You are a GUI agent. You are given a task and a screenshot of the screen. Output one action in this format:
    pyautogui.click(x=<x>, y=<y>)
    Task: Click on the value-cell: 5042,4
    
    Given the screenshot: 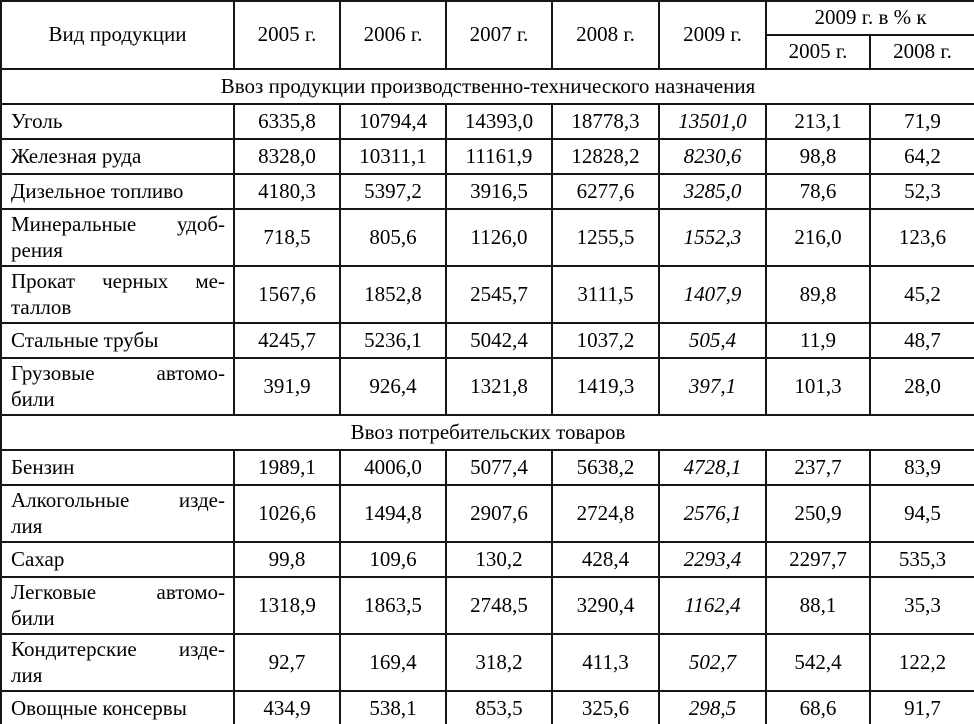 What is the action you would take?
    pyautogui.click(x=499, y=340)
    